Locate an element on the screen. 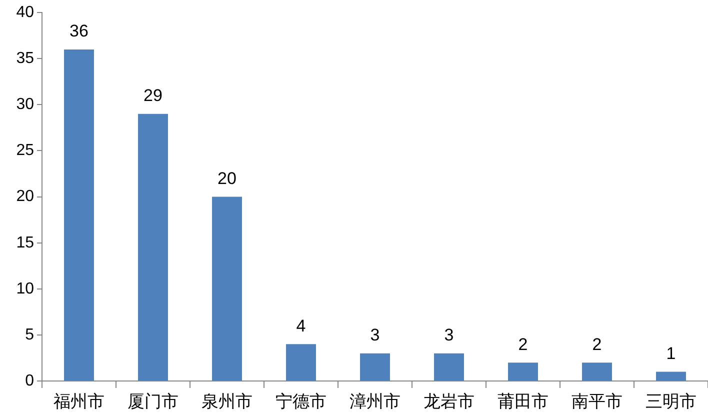  y-tick-label: 20 is located at coordinates (25, 197).